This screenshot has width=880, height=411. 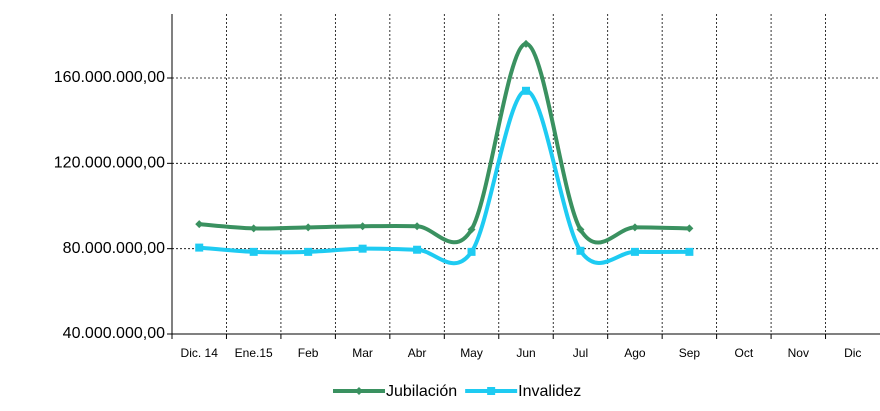 I want to click on legend-label: Jubilación, so click(x=421, y=391).